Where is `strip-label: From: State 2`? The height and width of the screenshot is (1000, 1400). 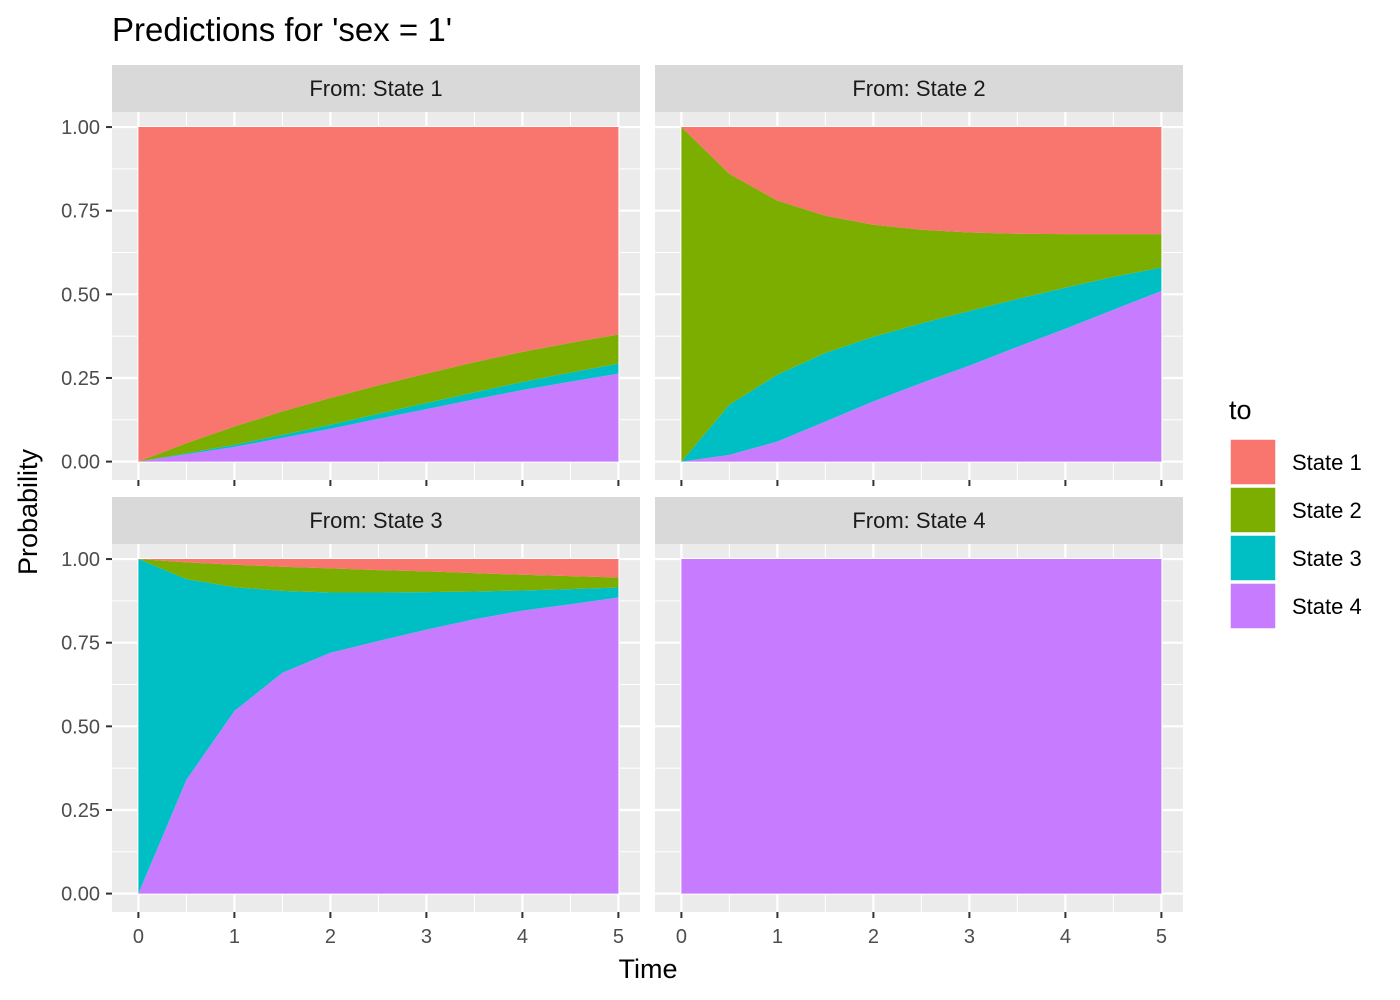 strip-label: From: State 2 is located at coordinates (918, 88).